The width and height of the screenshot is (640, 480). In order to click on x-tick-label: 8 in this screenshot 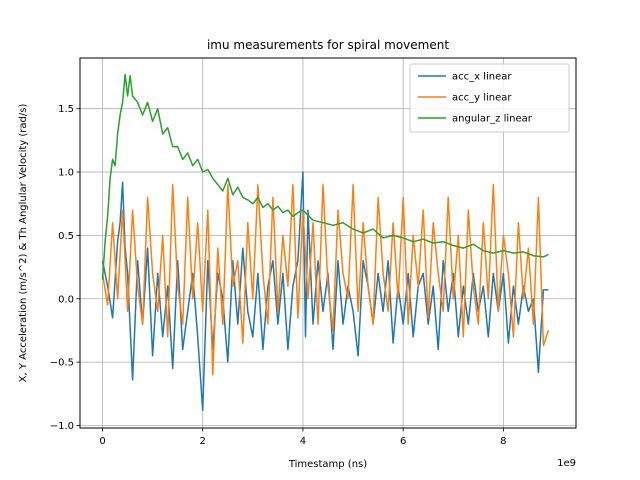, I will do `click(503, 441)`.